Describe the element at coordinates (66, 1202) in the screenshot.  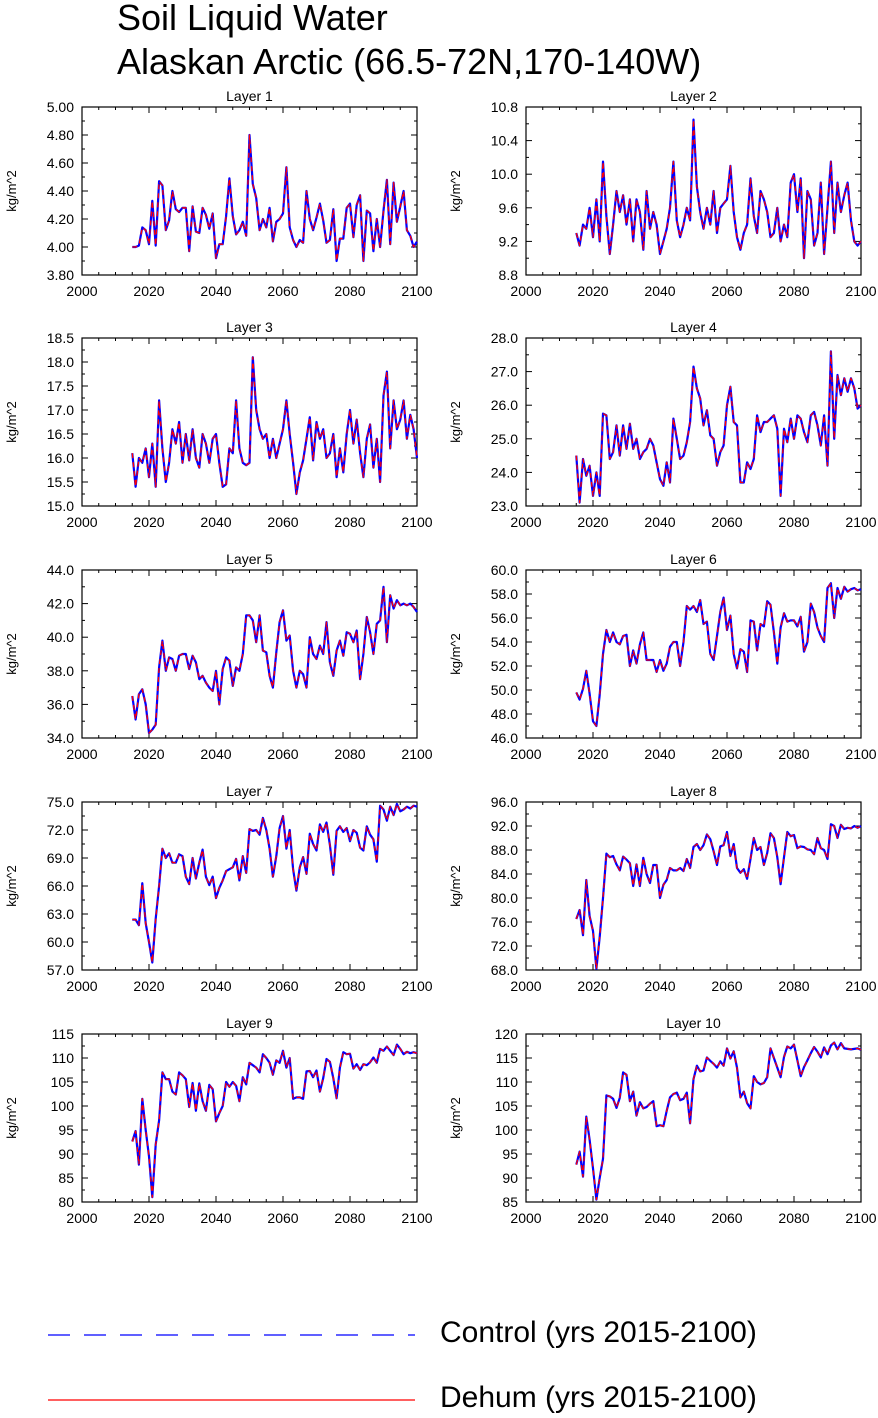
I see `y-tick-label: 80` at that location.